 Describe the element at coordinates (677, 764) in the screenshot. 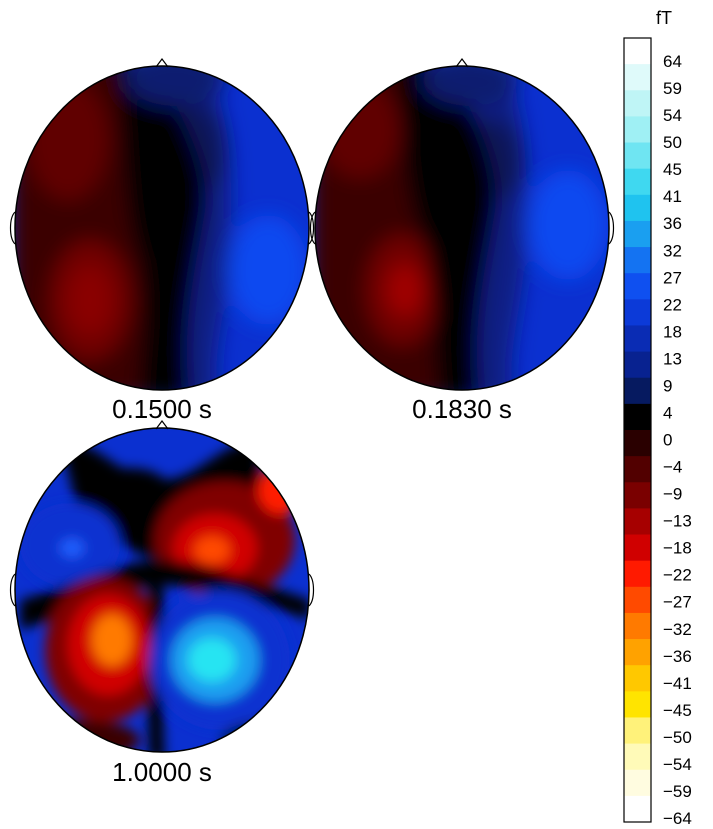

I see `colorbar-tick-label: −54` at that location.